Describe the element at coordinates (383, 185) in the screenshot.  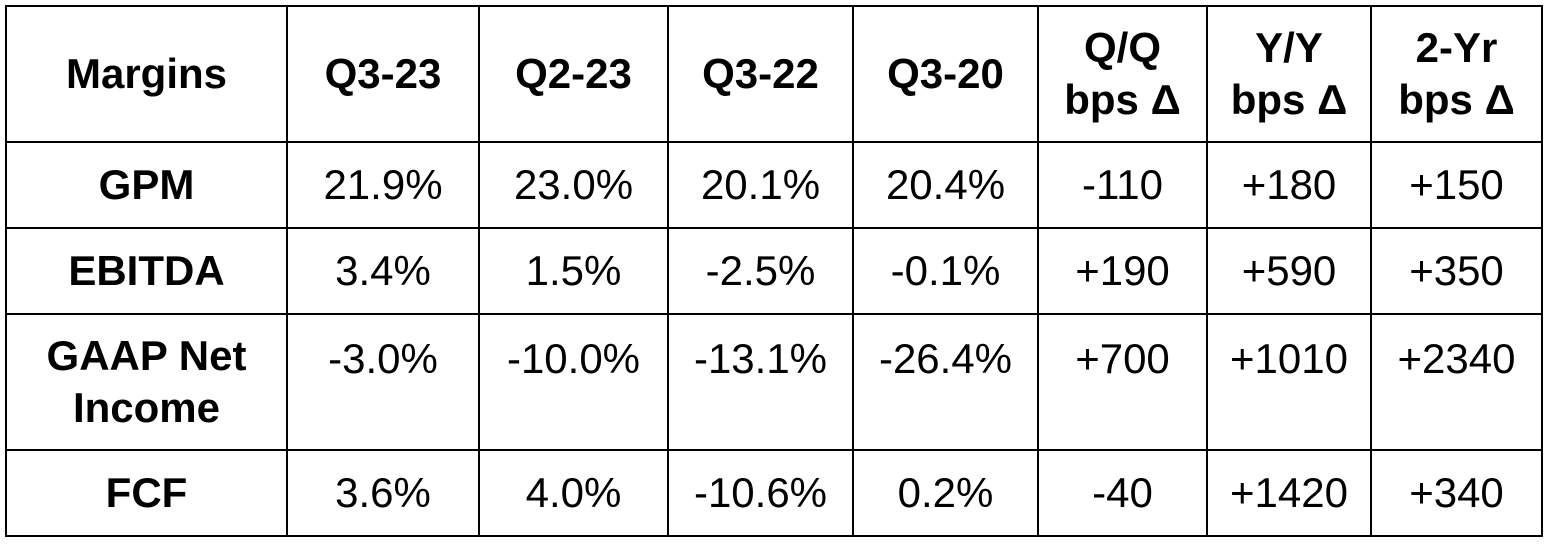
I see `table-cell: 21.9%` at that location.